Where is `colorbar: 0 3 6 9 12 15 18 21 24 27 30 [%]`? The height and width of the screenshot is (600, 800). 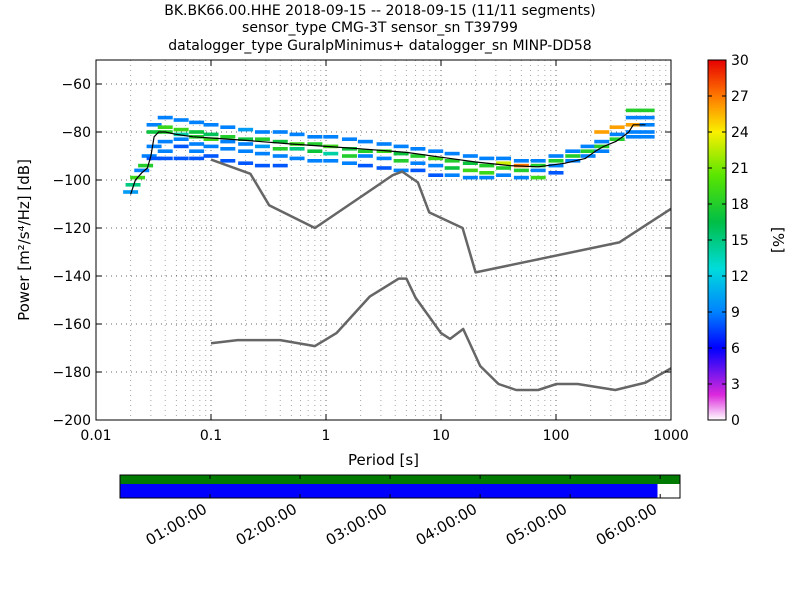
colorbar: 0 3 6 9 12 15 18 21 24 27 30 [%] is located at coordinates (747, 241).